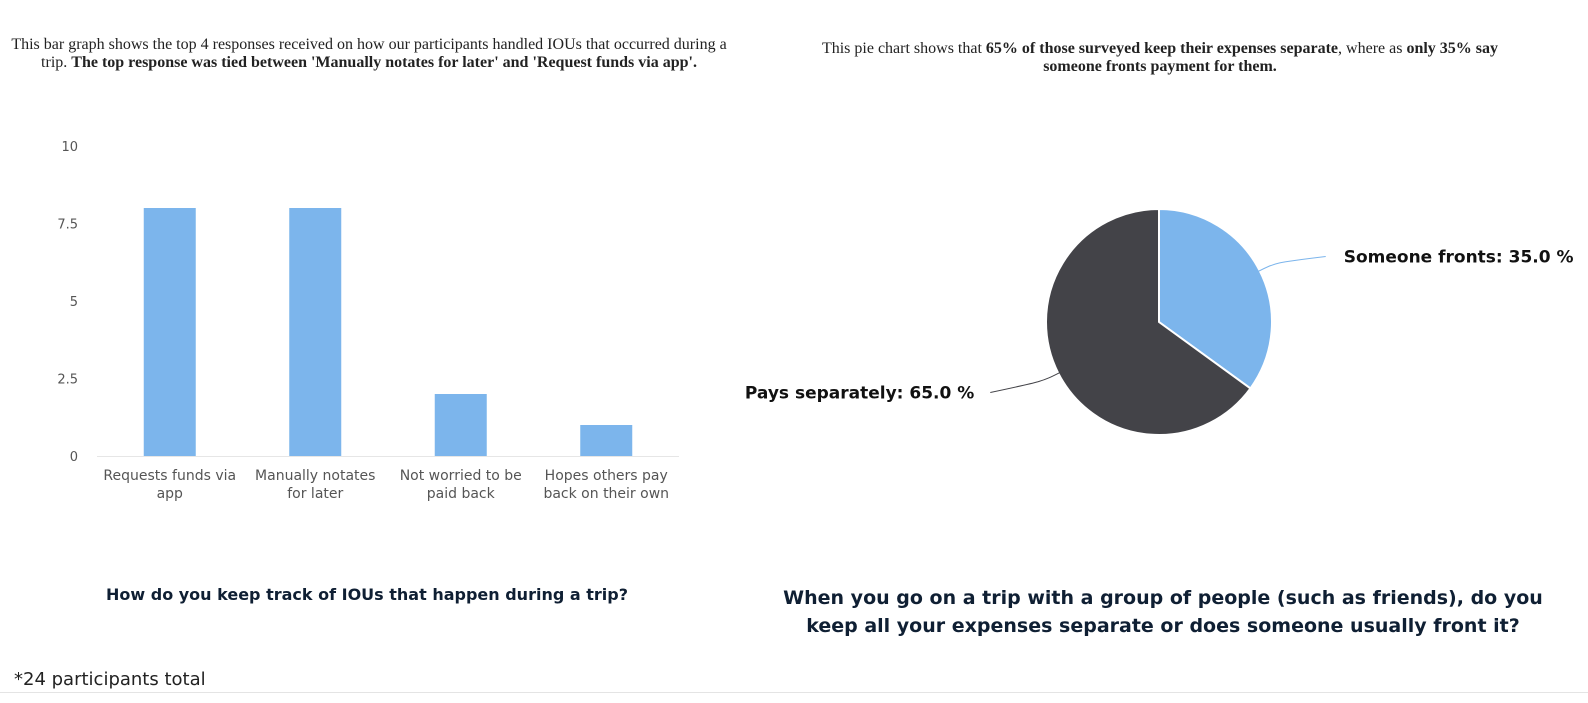  I want to click on x-category-label: Requests funds via app, so click(169, 485).